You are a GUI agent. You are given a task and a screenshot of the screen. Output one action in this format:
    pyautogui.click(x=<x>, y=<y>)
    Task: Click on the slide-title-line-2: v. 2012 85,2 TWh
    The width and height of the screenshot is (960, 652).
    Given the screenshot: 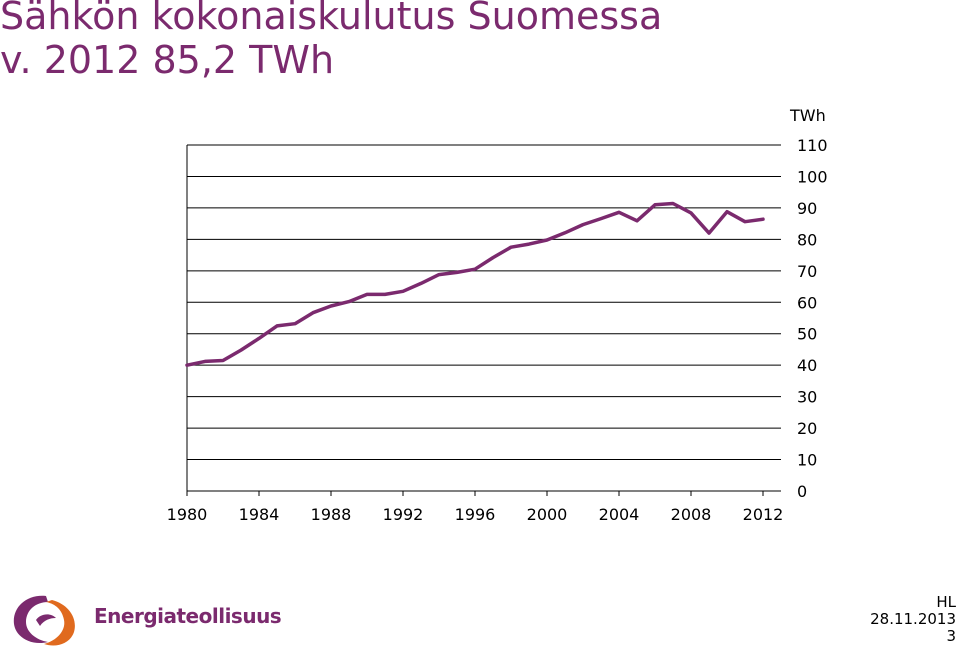 What is the action you would take?
    pyautogui.click(x=167, y=60)
    